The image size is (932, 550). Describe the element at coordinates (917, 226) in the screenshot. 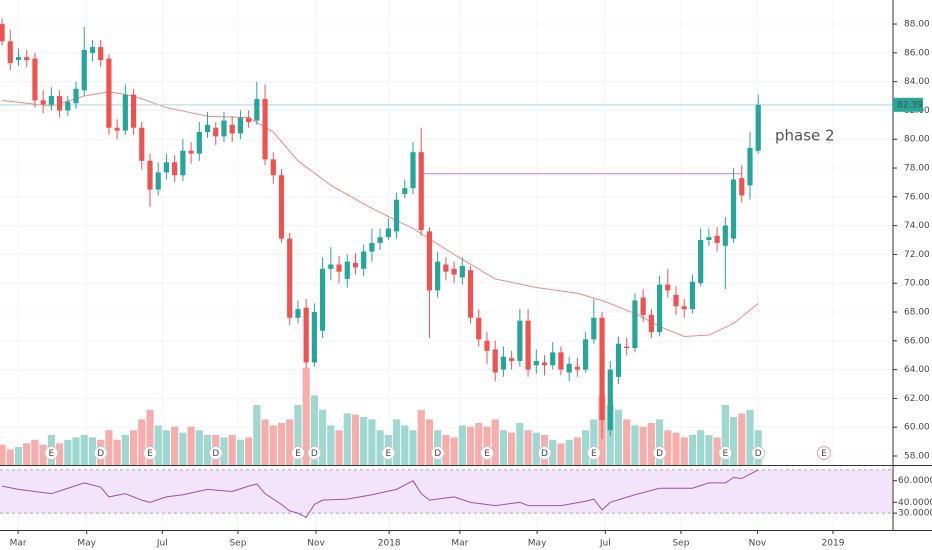

I see `y-tick-label: 74.00` at that location.